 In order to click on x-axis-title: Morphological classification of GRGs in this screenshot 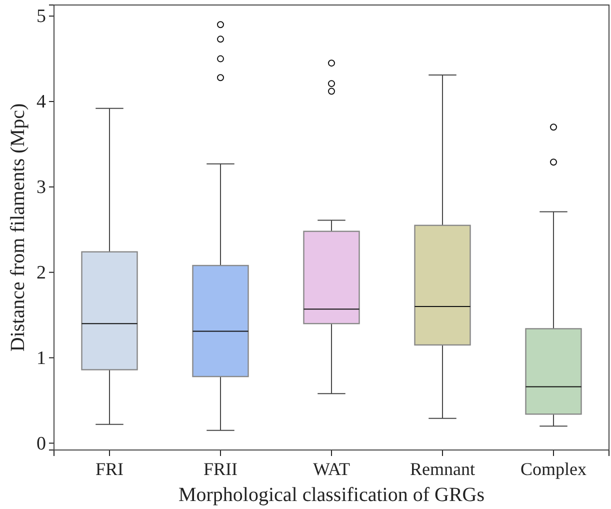, I will do `click(331, 495)`.